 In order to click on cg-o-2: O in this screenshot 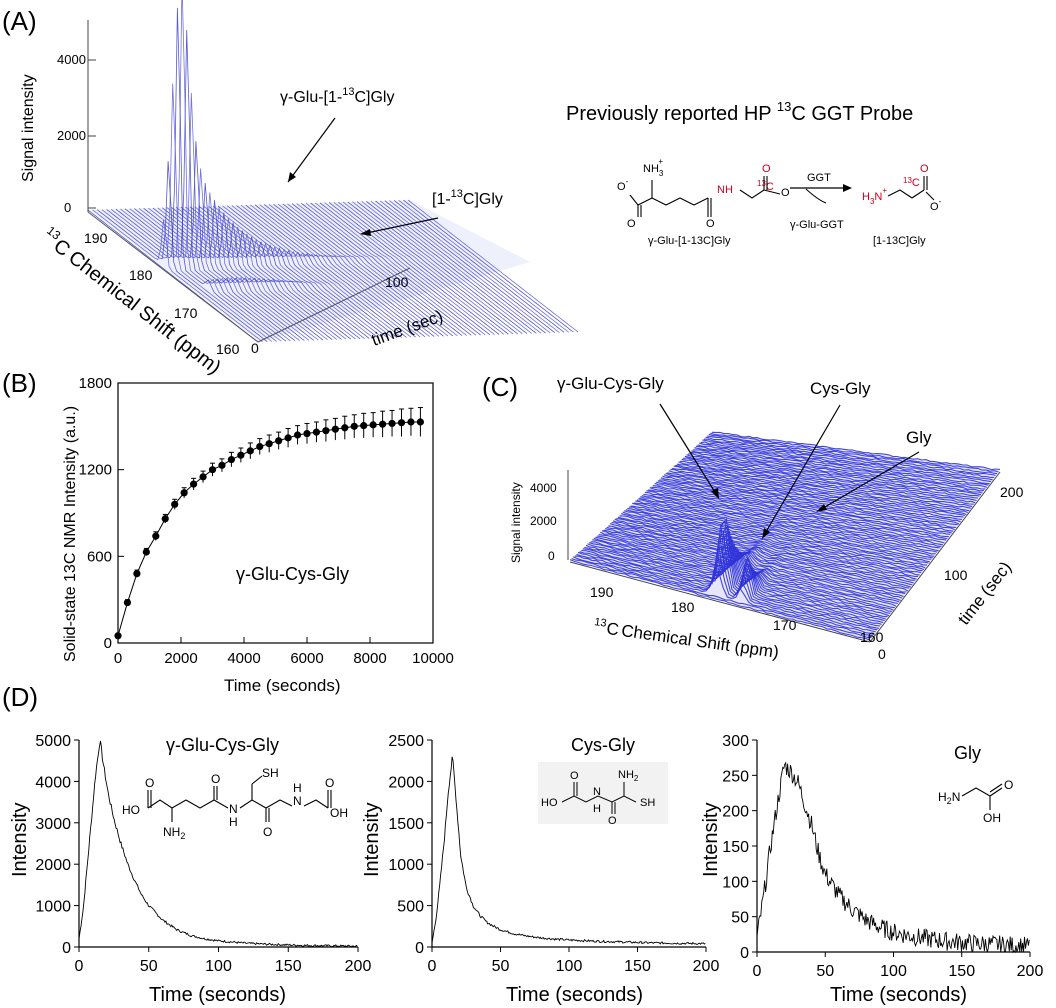, I will do `click(612, 821)`.